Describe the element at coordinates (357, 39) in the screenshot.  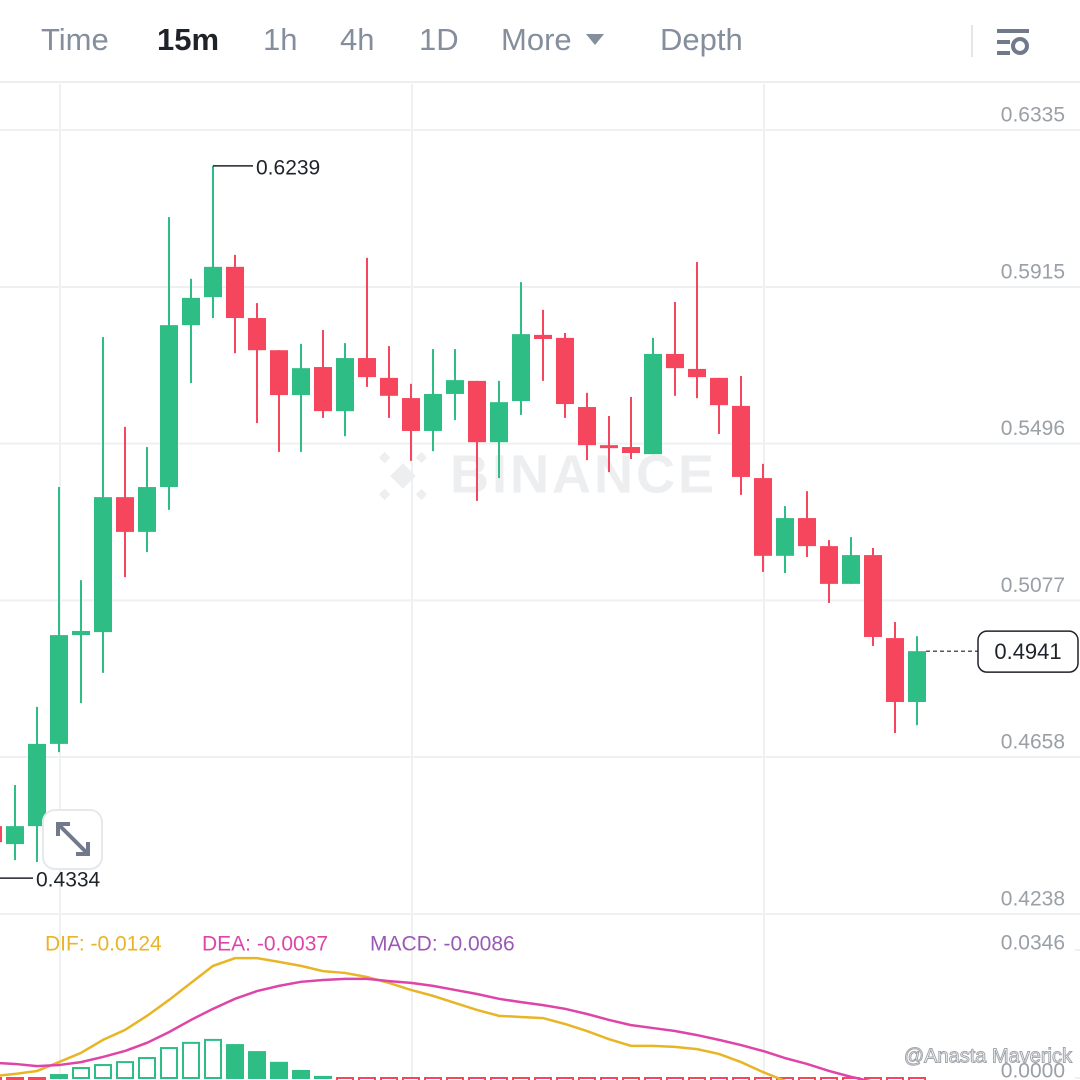
I see `tab: 4h` at that location.